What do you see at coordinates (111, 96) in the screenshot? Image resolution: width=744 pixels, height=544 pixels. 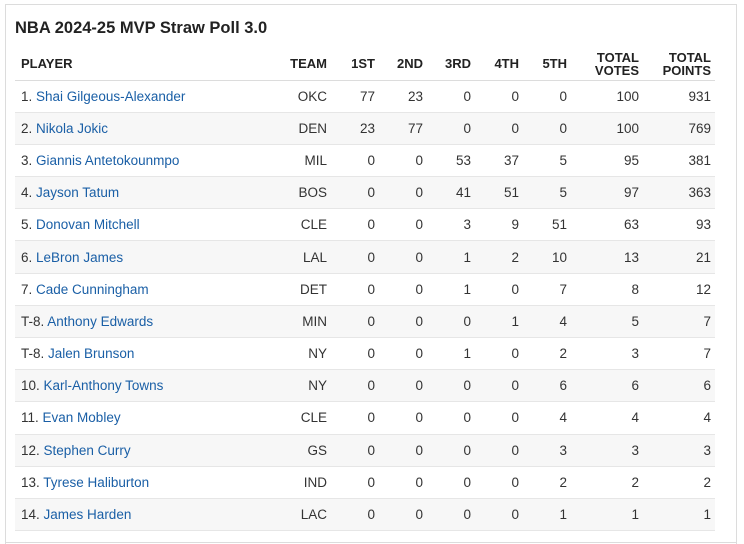 I see `player-link: Shai Gilgeous-Alexander` at bounding box center [111, 96].